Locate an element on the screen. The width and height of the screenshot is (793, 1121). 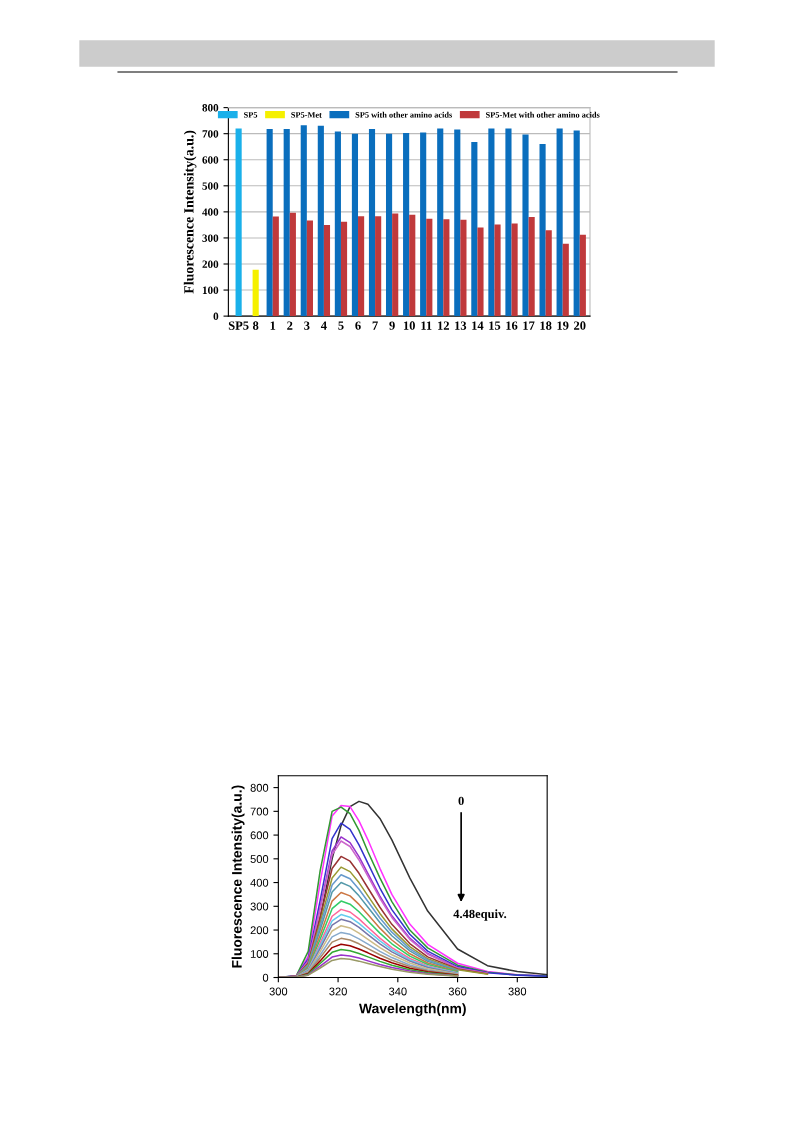
x-tick-label: 10 is located at coordinates (409, 325).